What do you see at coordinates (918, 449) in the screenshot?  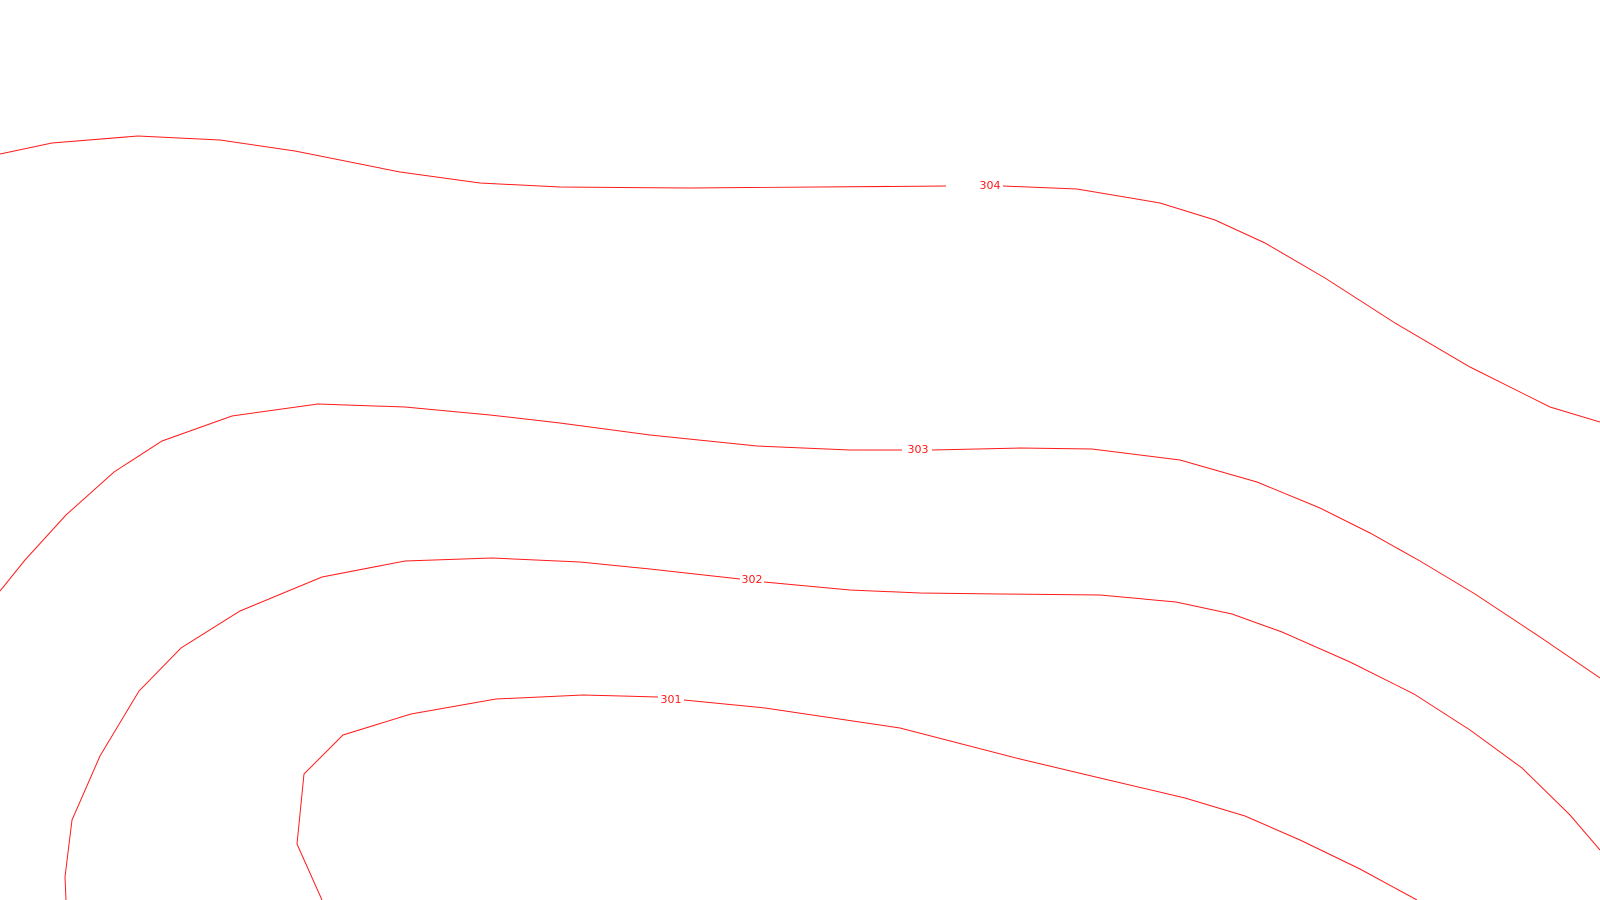 I see `contour-label-303: 303` at bounding box center [918, 449].